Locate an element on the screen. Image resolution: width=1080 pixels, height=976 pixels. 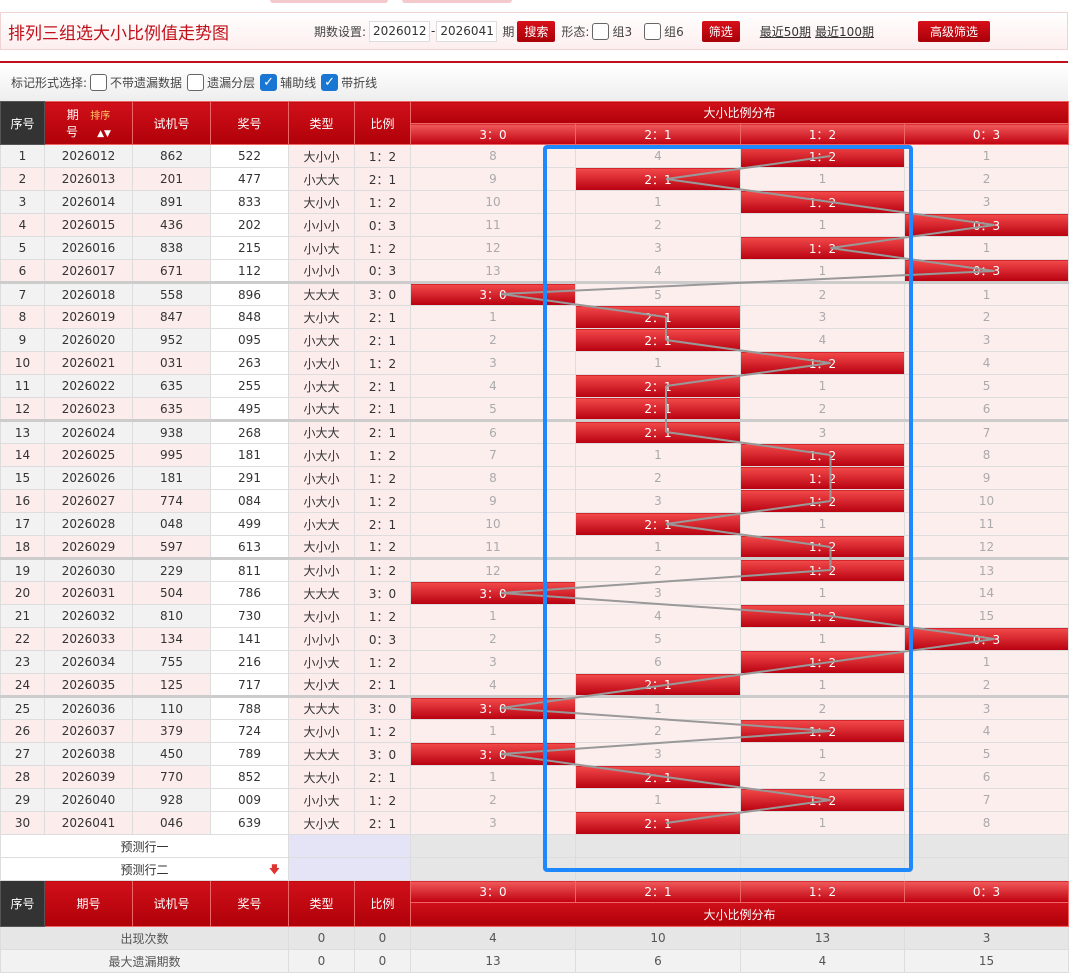
table-row: 29 2026040 928 009 小小大 1：2 2 1 1：2 7 is located at coordinates (535, 800).